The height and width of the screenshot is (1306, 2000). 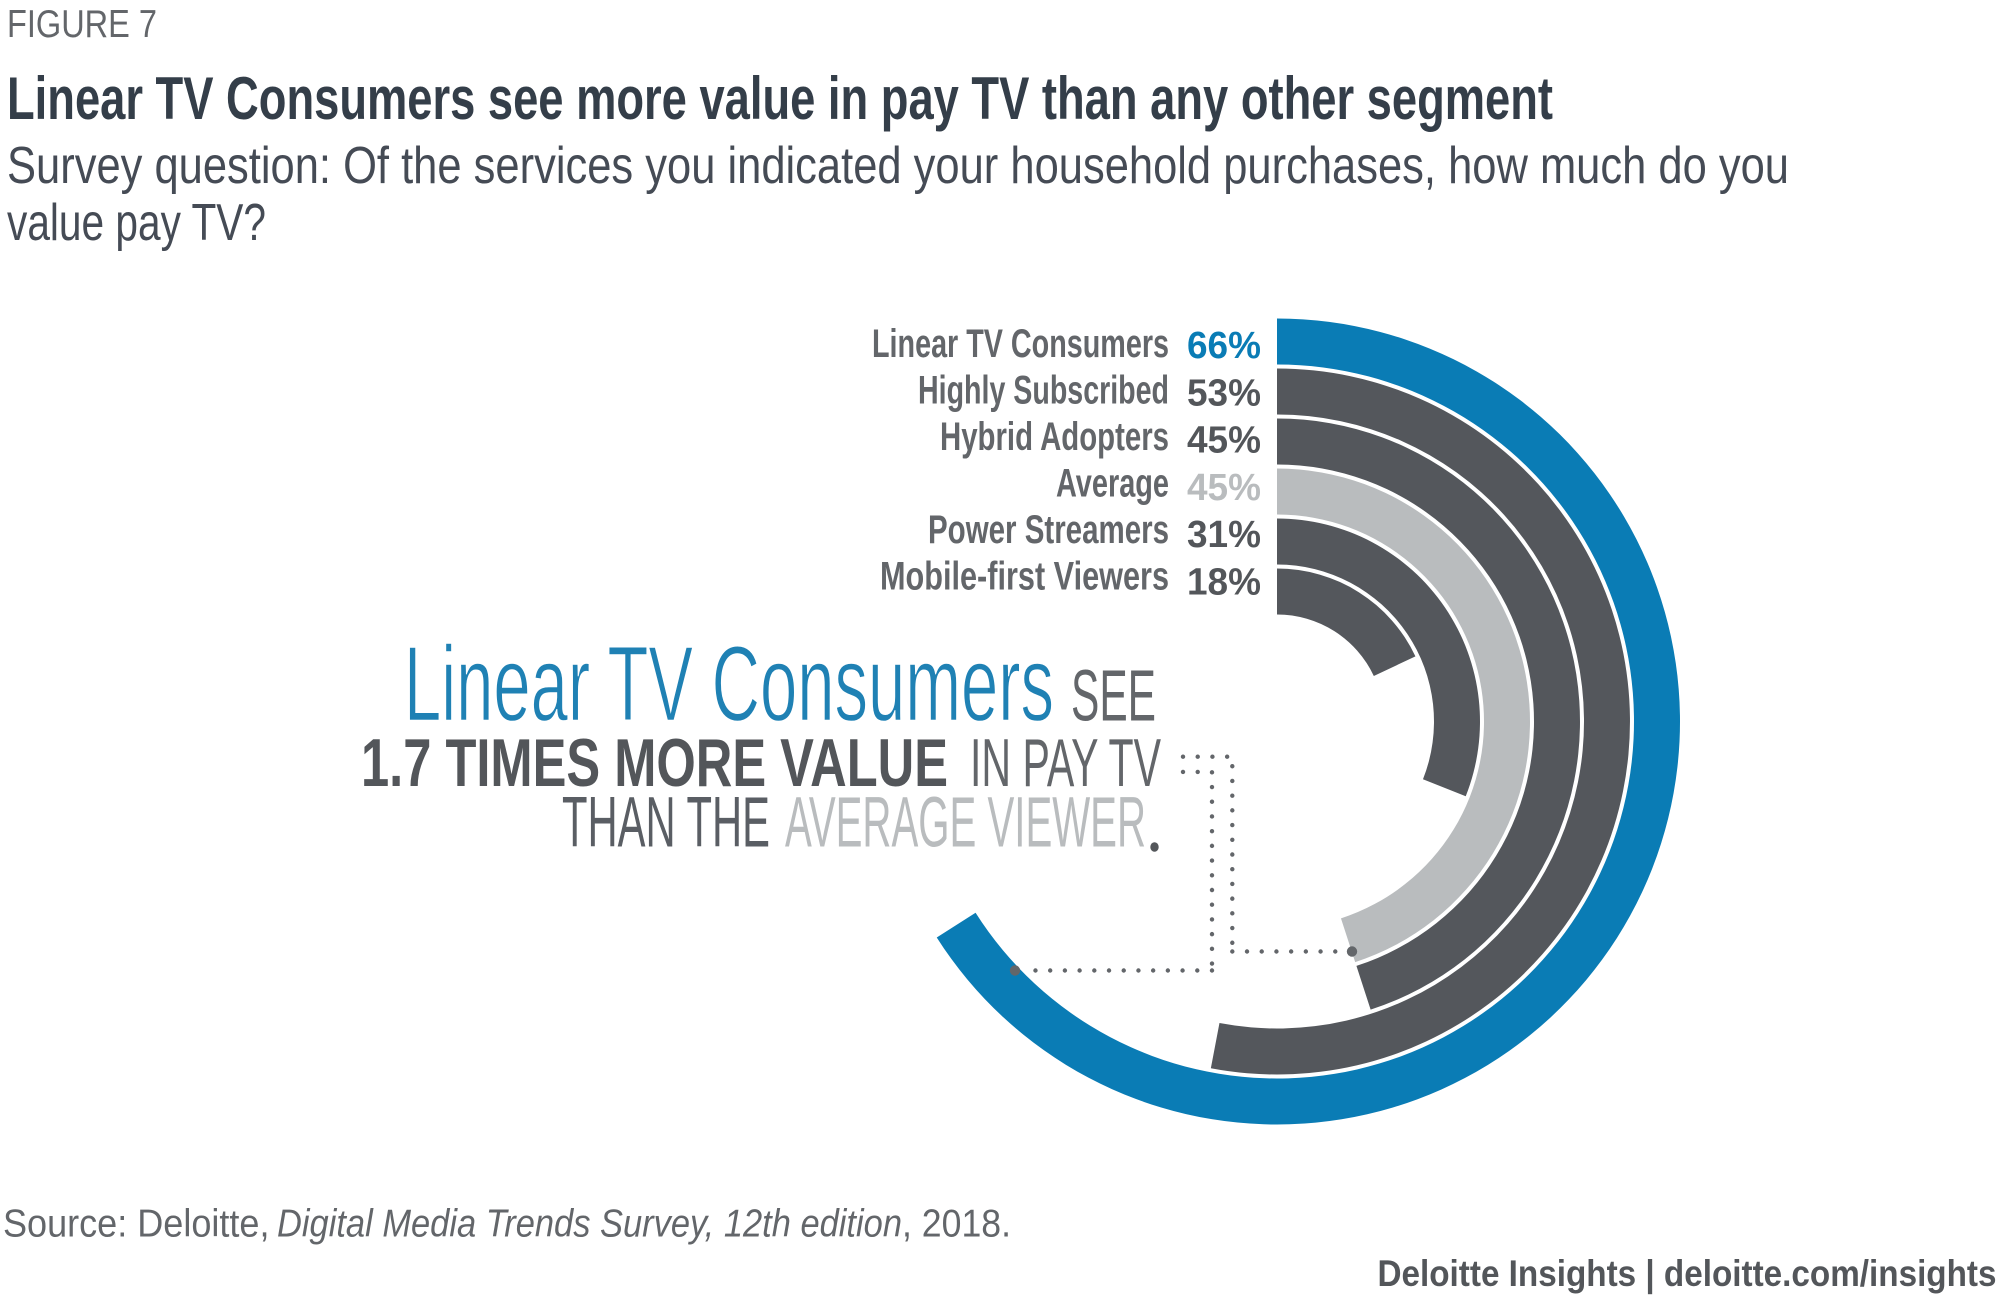 I want to click on svg-text: FIGURE 7, so click(x=82, y=24).